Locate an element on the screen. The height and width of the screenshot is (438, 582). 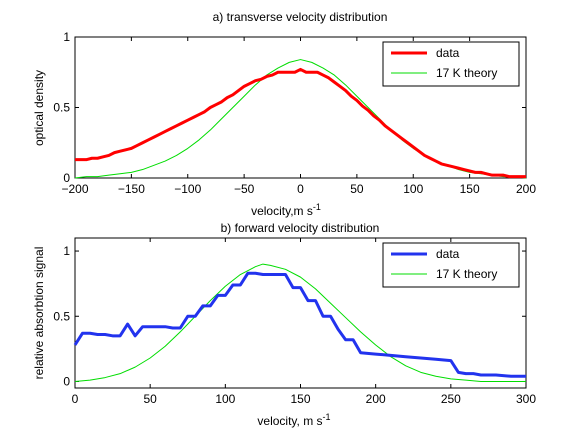
chart-a-xtick-label: −50 is located at coordinates (244, 189).